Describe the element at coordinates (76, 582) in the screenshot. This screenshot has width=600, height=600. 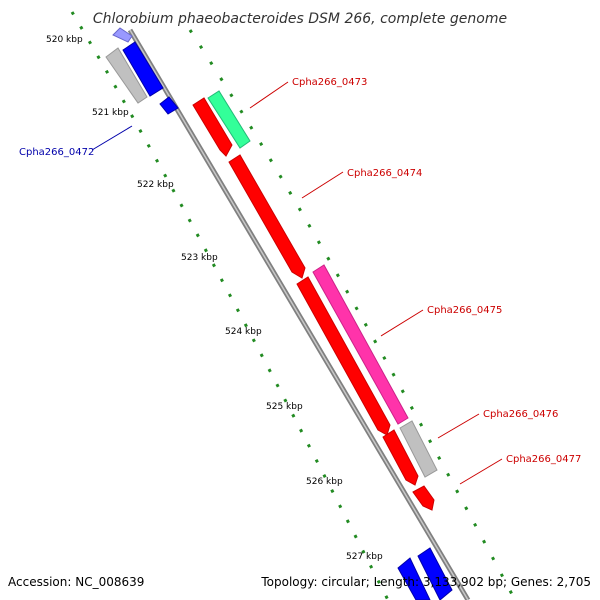
I see `accession-text: Accession: NC_008639` at that location.